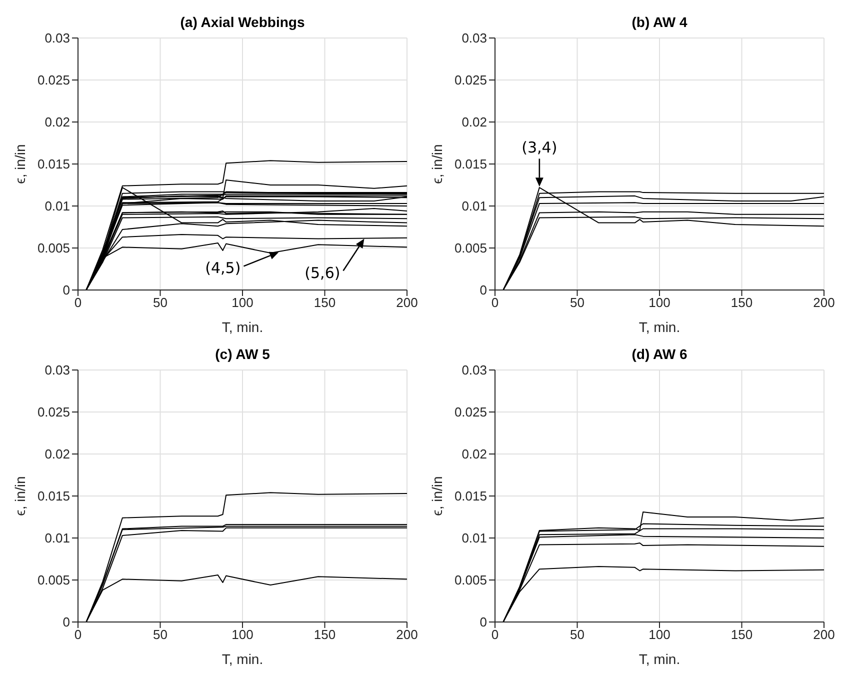 Image resolution: width=846 pixels, height=680 pixels. What do you see at coordinates (242, 354) in the screenshot?
I see `chart-title: (c) AW 5` at bounding box center [242, 354].